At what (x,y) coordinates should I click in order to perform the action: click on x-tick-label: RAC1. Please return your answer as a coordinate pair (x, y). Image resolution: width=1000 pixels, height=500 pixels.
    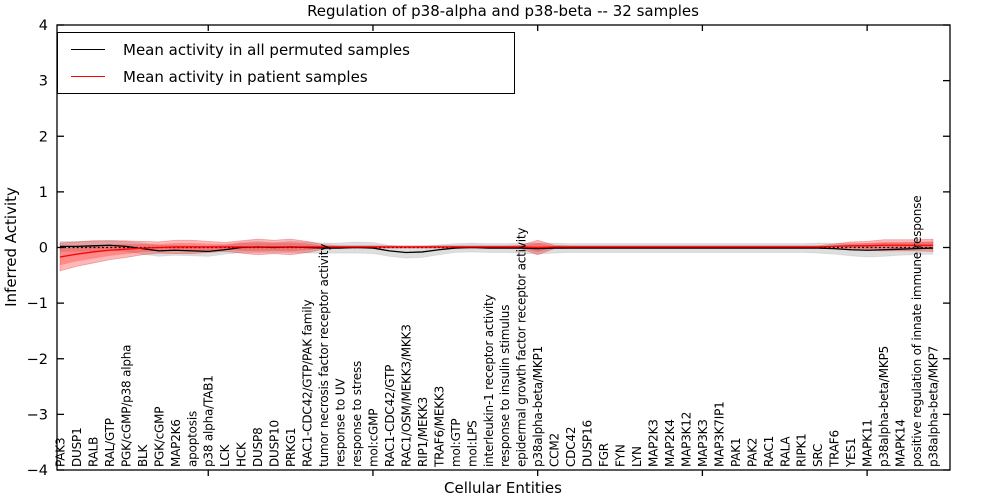
    Looking at the image, I should click on (769, 451).